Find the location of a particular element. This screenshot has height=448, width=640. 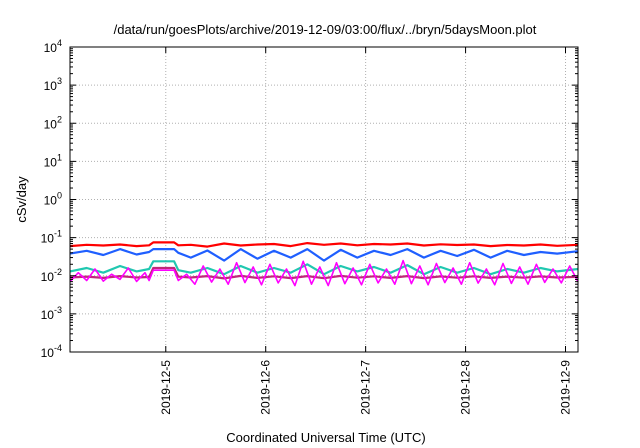

x-tick-label: 2019-12-6 is located at coordinates (266, 387).